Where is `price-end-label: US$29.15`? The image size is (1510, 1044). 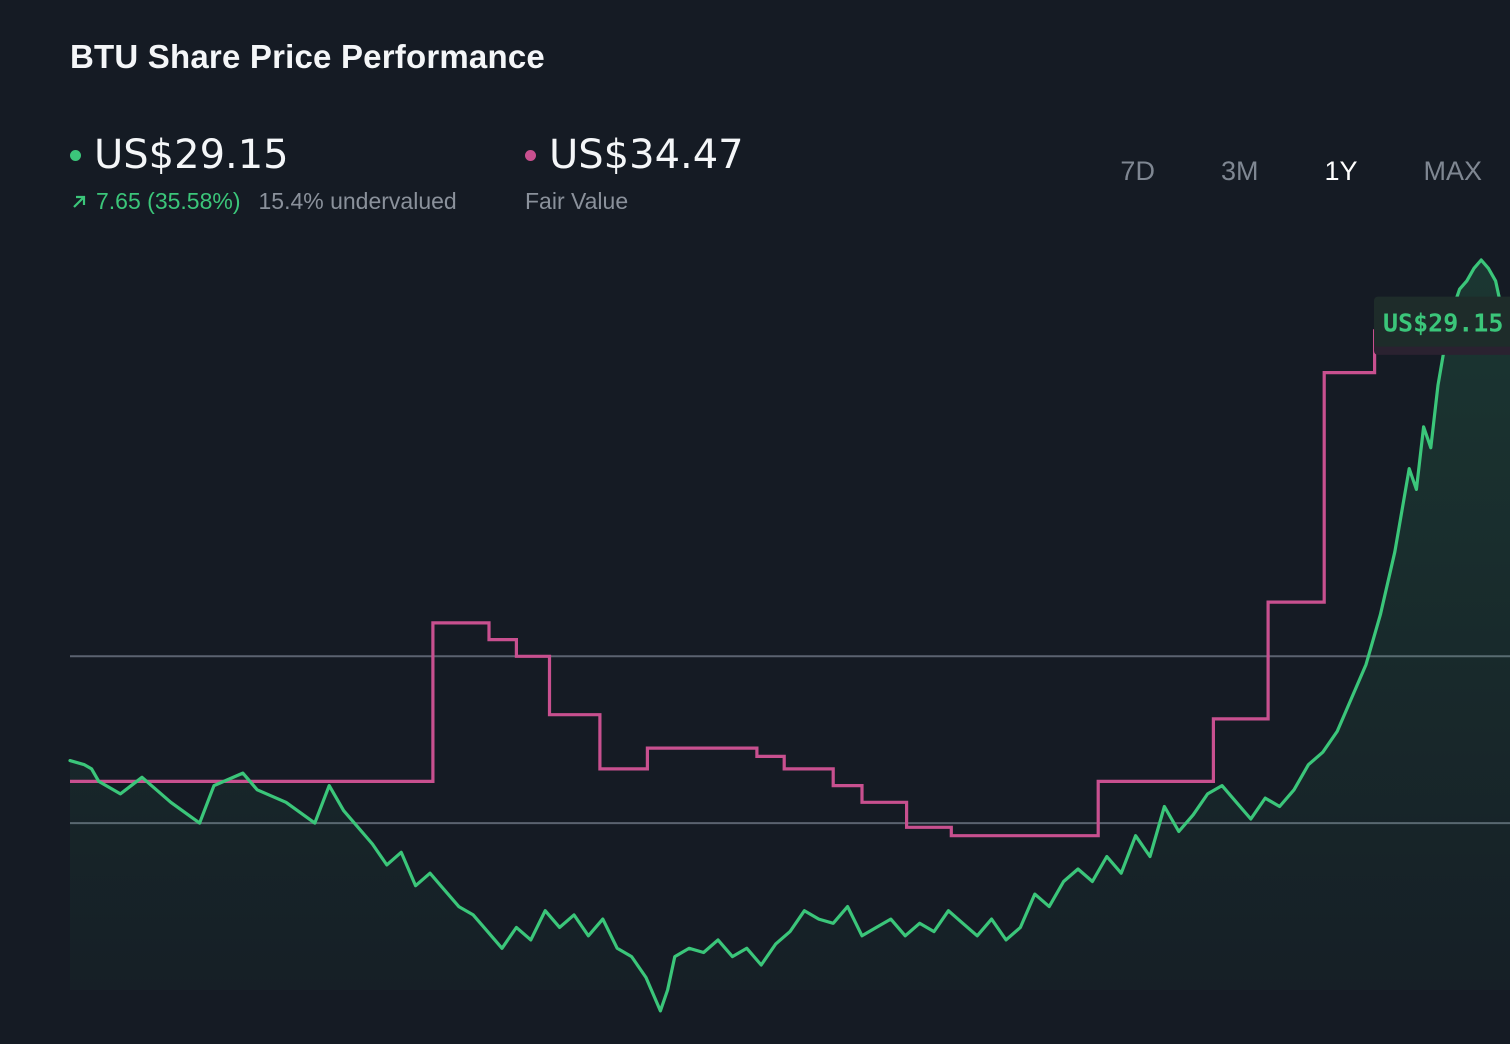
price-end-label: US$29.15 is located at coordinates (1442, 321).